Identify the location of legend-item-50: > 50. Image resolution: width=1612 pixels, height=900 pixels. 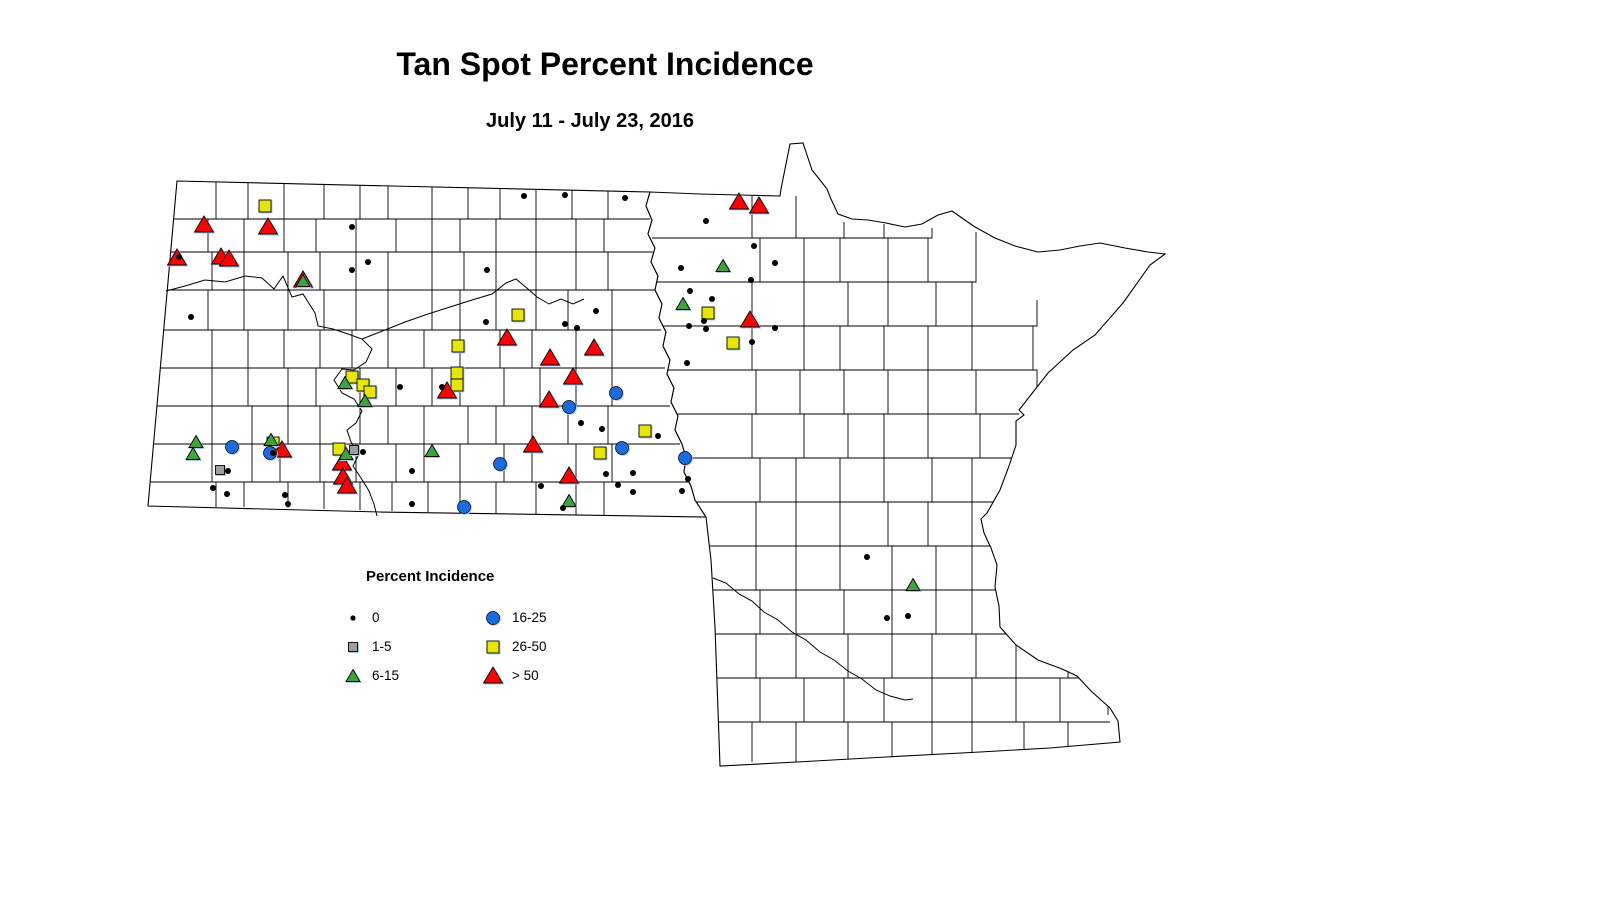
(511, 675).